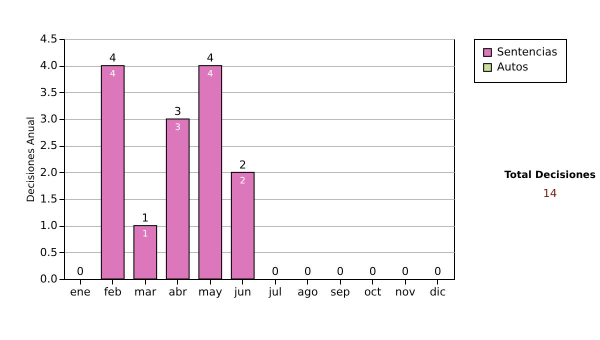 The width and height of the screenshot is (600, 340). What do you see at coordinates (242, 292) in the screenshot?
I see `x-tick-label: jun` at bounding box center [242, 292].